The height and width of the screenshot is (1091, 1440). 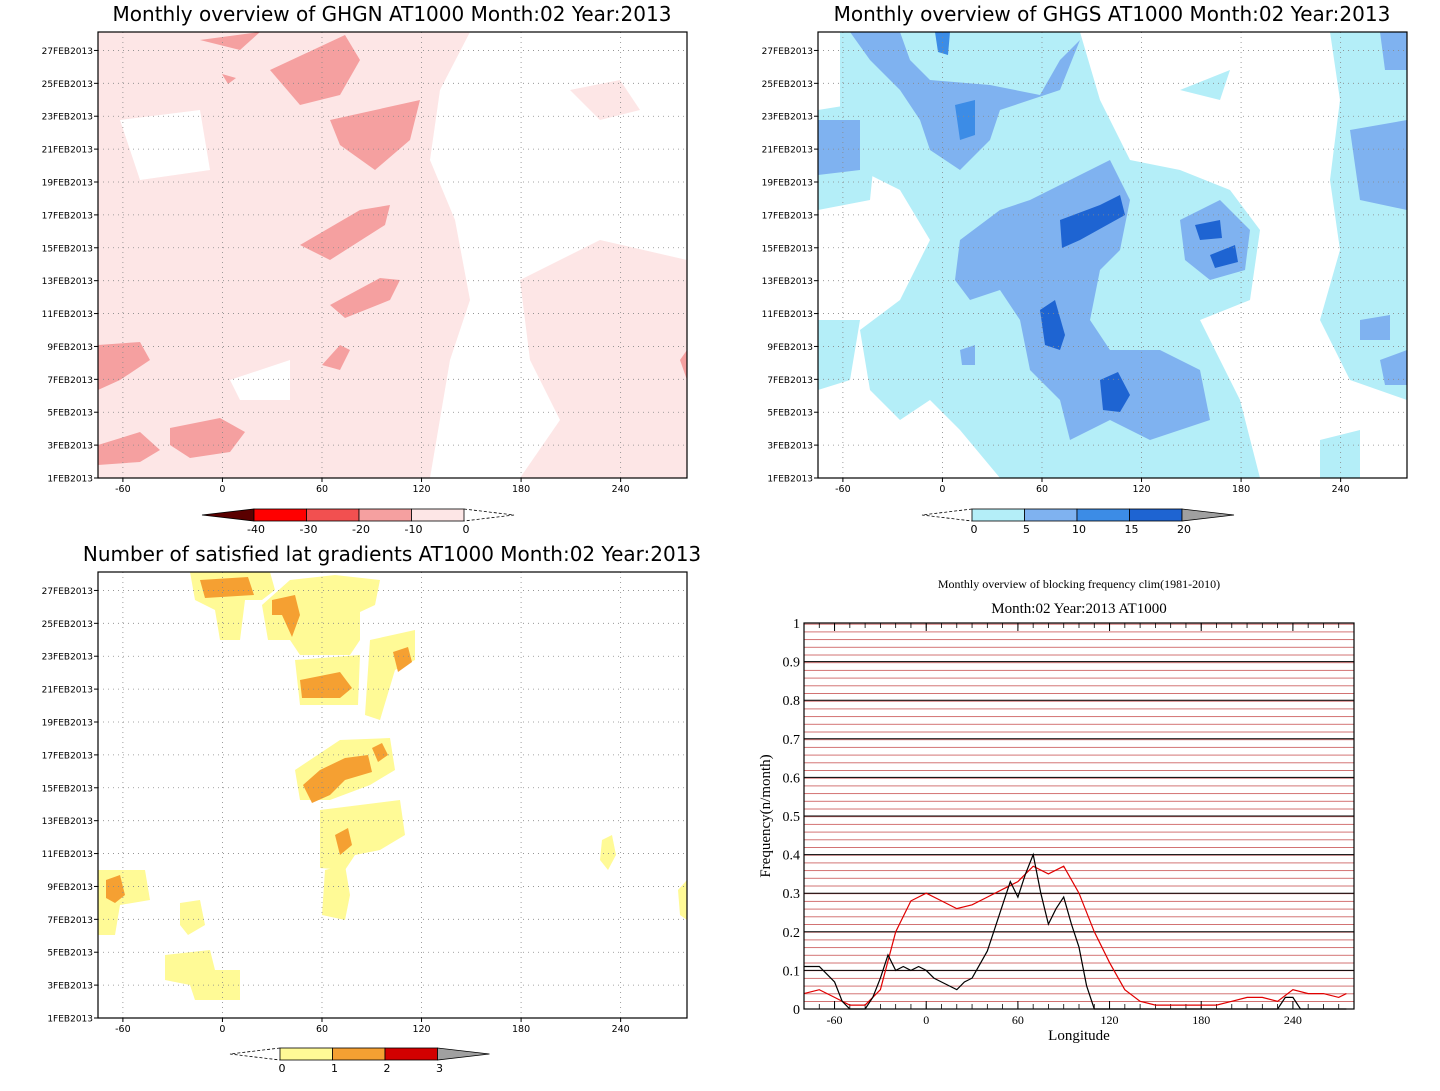 I want to click on y-tick-label: 3FEB2013, so click(x=70, y=987).